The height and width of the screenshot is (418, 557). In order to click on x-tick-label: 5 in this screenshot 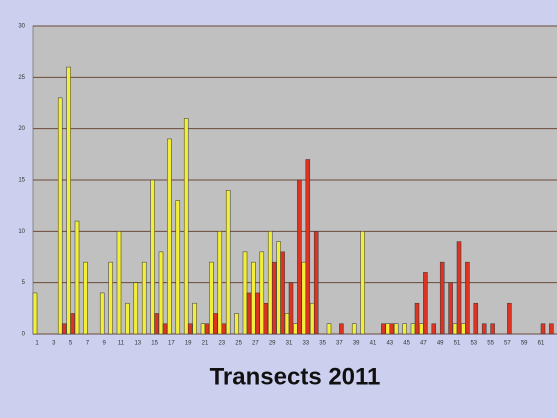, I will do `click(71, 344)`.